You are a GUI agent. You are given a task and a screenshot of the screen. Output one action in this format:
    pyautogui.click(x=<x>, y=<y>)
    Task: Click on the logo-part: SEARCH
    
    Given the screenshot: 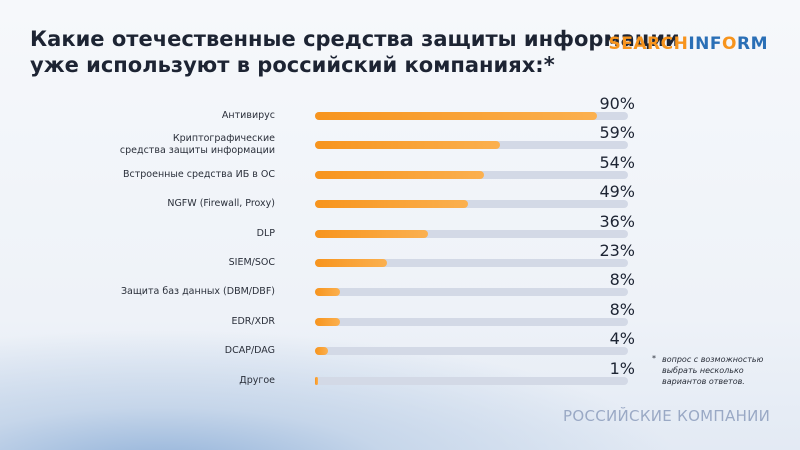 What is the action you would take?
    pyautogui.click(x=648, y=44)
    